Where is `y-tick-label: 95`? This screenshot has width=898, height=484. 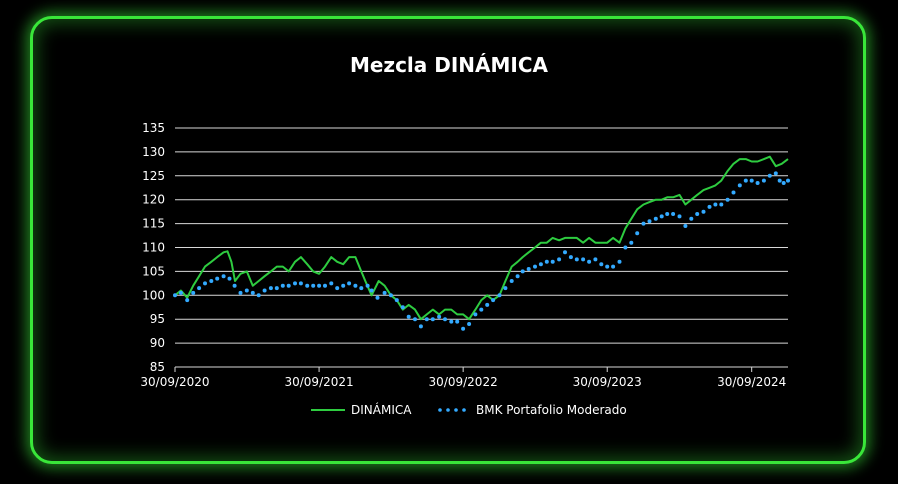
y-tick-label: 95 is located at coordinates (157, 319).